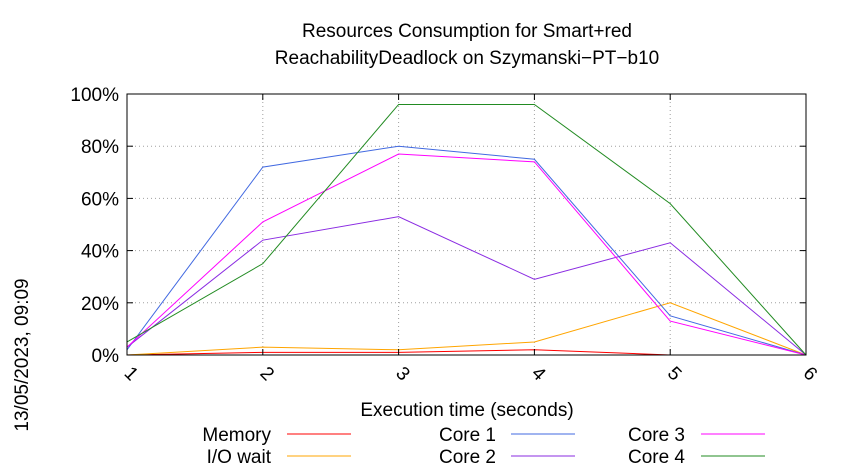 The height and width of the screenshot is (475, 850). I want to click on legend-label: Core 2, so click(467, 457).